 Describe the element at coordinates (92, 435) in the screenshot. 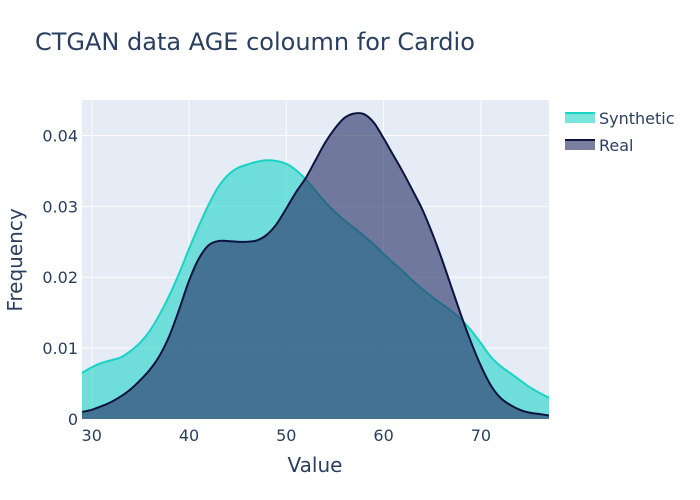

I see `x-tick-label: 30` at that location.